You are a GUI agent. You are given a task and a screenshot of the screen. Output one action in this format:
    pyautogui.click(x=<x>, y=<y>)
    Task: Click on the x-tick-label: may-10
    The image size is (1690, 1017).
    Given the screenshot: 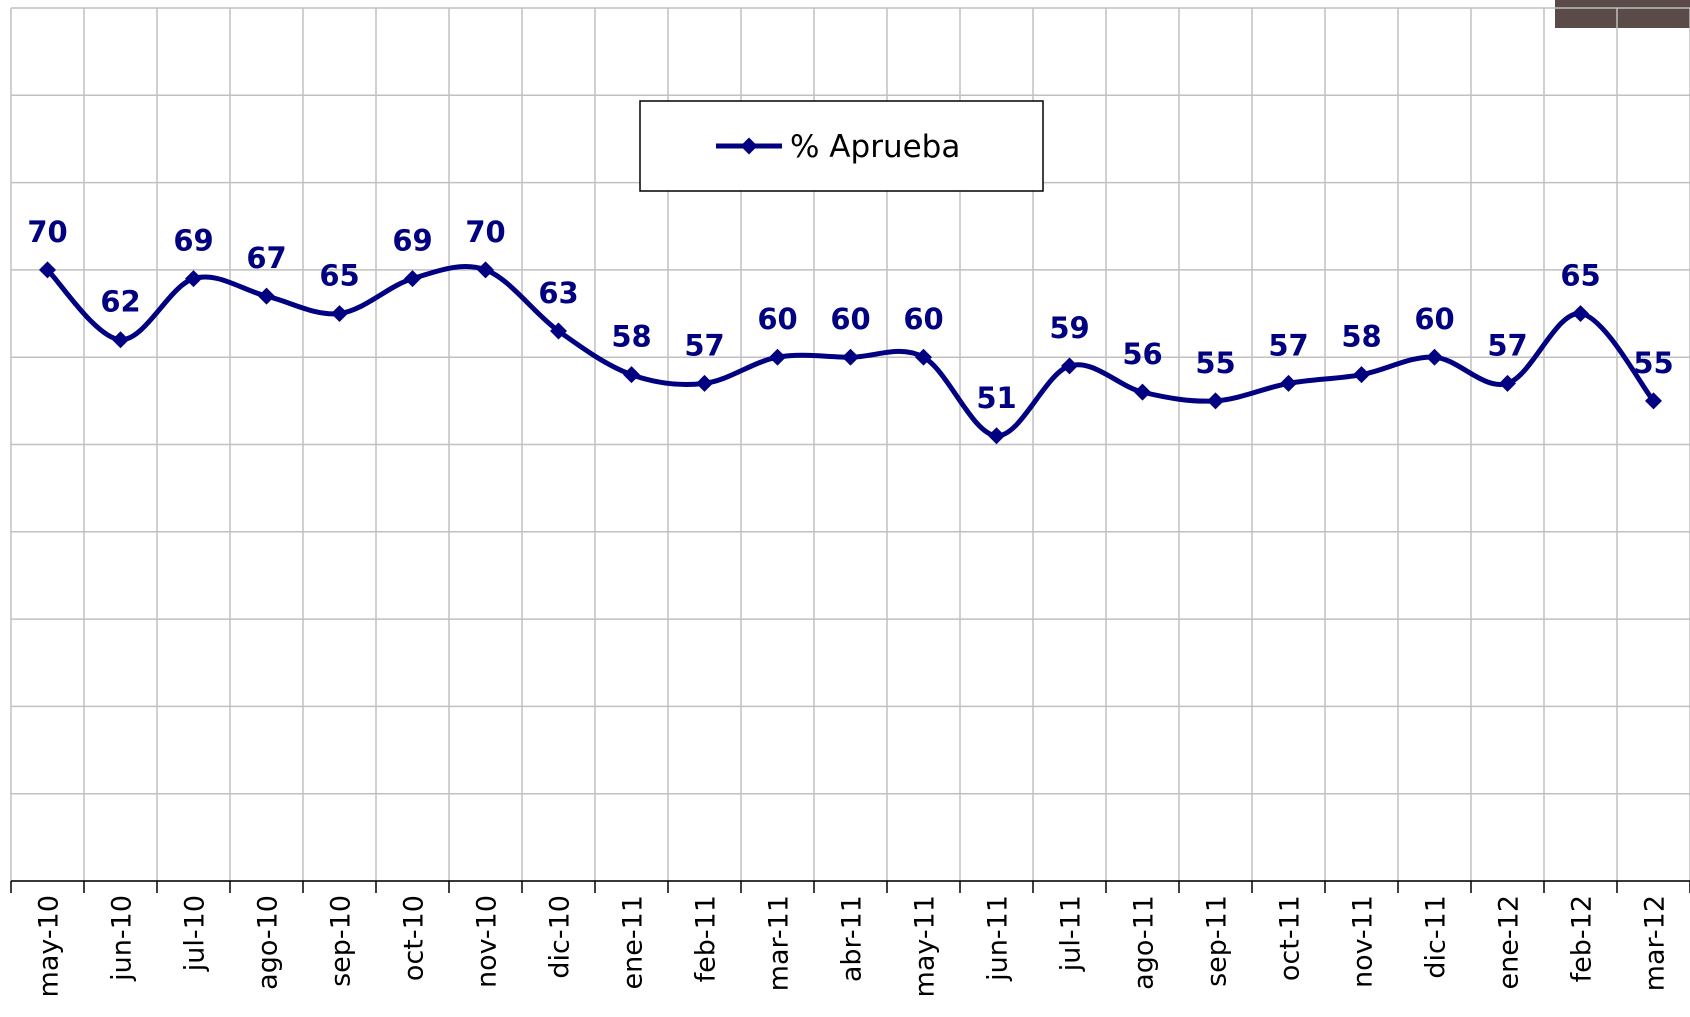 What is the action you would take?
    pyautogui.click(x=49, y=946)
    